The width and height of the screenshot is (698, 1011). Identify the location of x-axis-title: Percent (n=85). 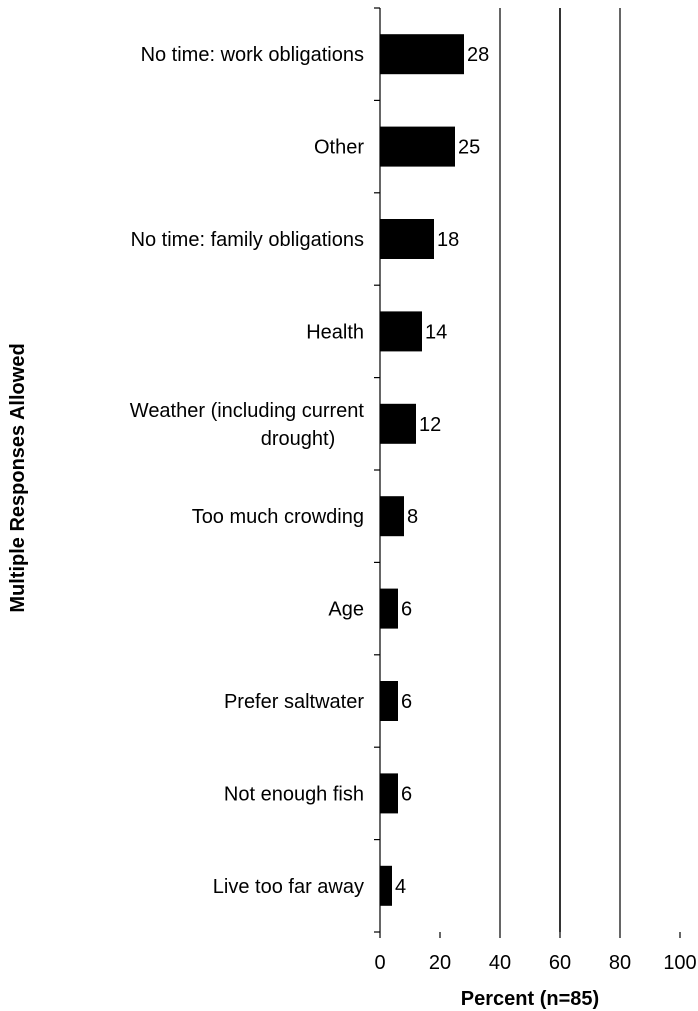
(530, 999).